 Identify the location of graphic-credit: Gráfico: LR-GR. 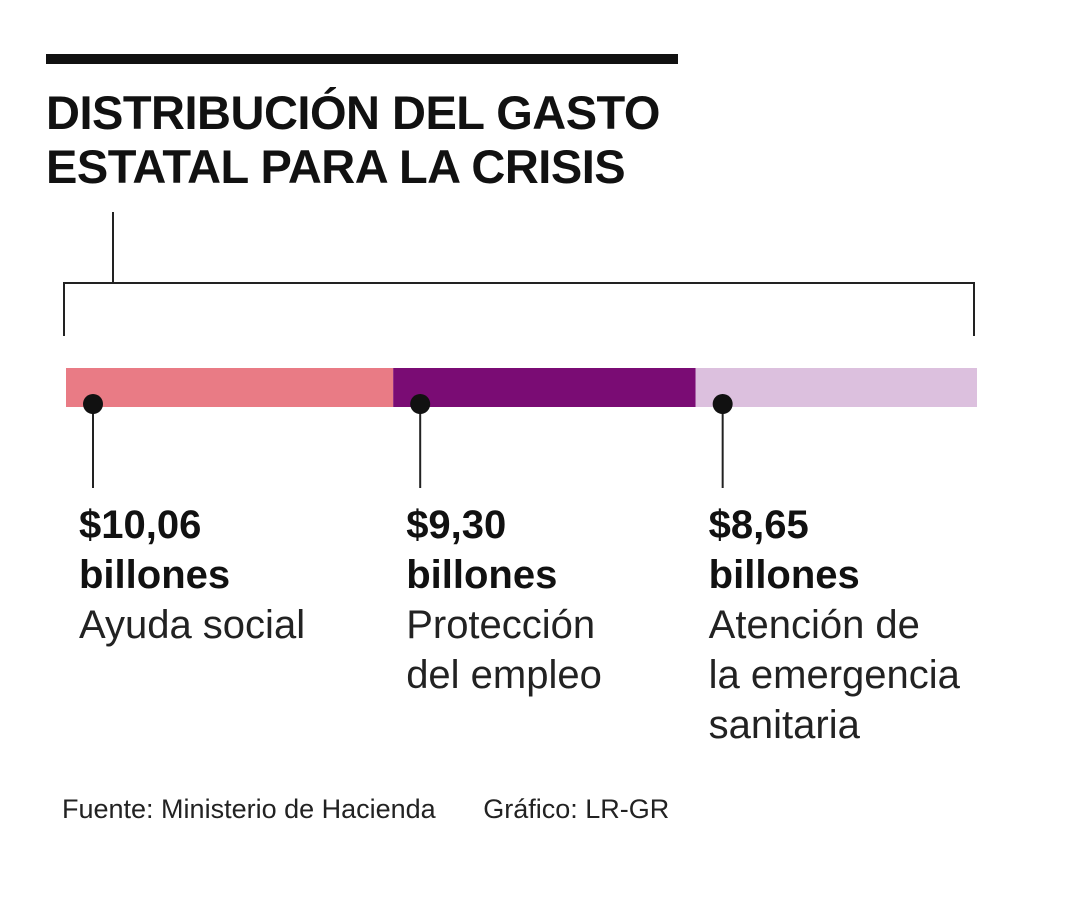
(576, 809).